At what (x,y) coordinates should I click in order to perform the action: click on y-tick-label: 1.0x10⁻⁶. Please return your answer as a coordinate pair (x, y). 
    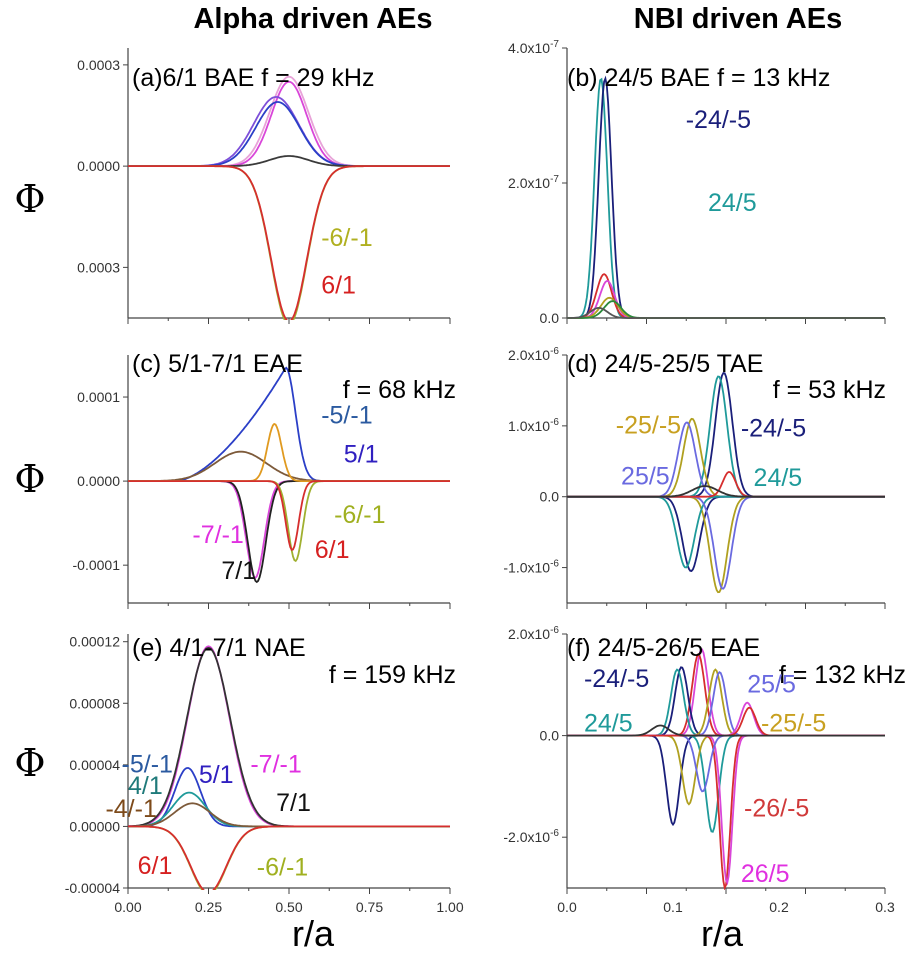
    Looking at the image, I should click on (533, 425).